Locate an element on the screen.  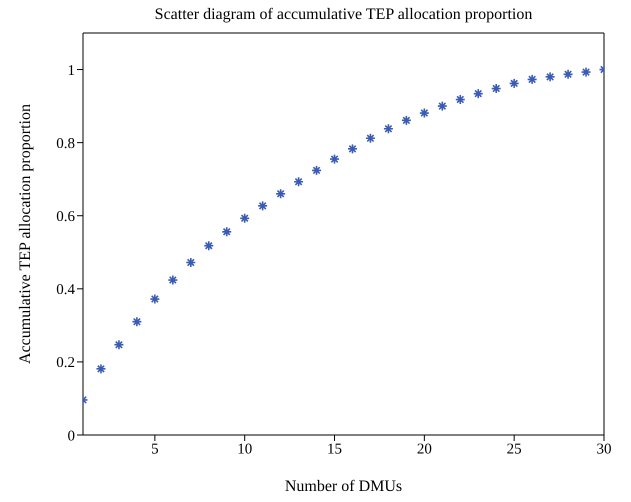
y-tick-label: 0.2 is located at coordinates (65, 363).